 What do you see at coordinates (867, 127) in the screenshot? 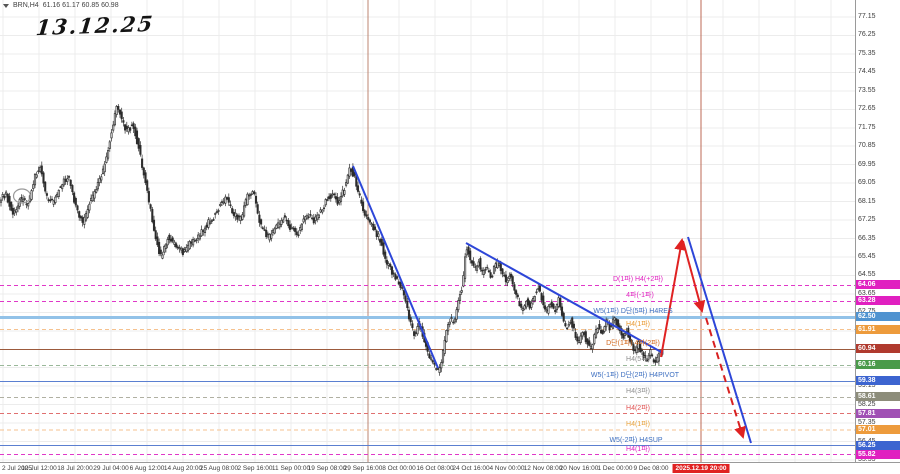
I see `price-tick-label: 71.75` at bounding box center [867, 127].